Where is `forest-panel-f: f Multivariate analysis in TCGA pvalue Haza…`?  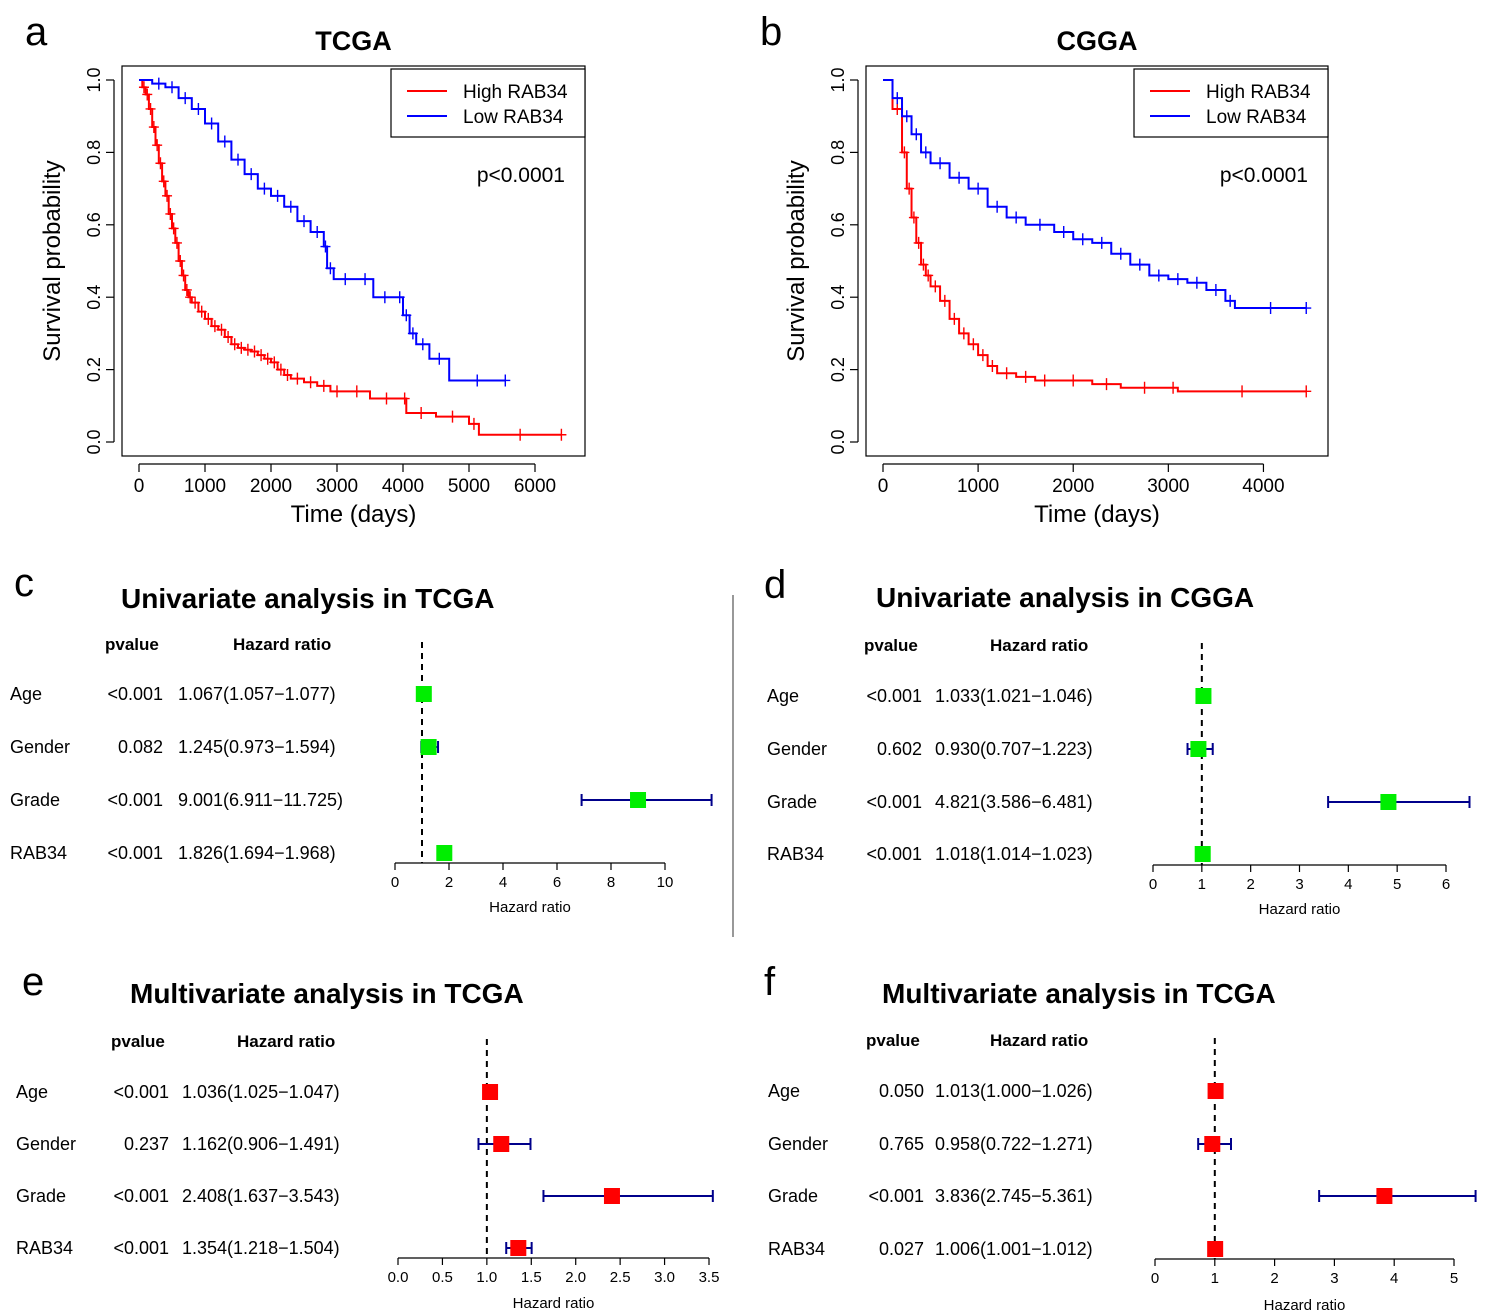
forest-panel-f: f Multivariate analysis in TCGA pvalue Haza… is located at coordinates (1120, 1137).